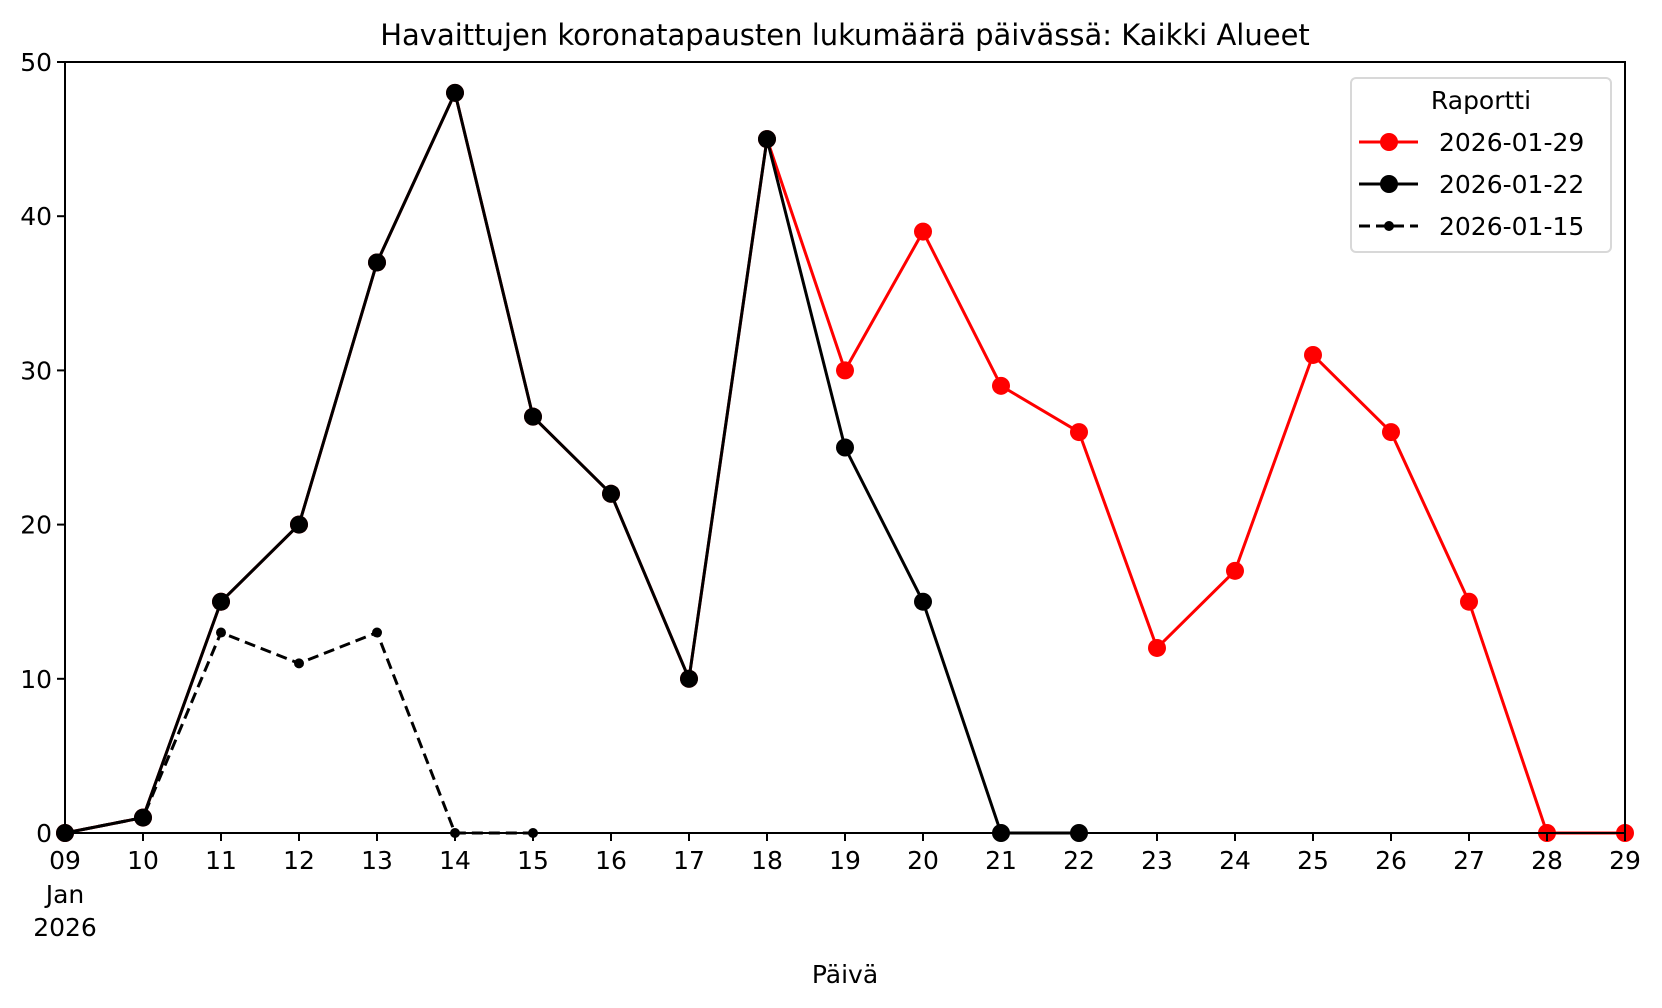 This screenshot has height=1008, width=1662. I want to click on x-tick-label: 16, so click(611, 860).